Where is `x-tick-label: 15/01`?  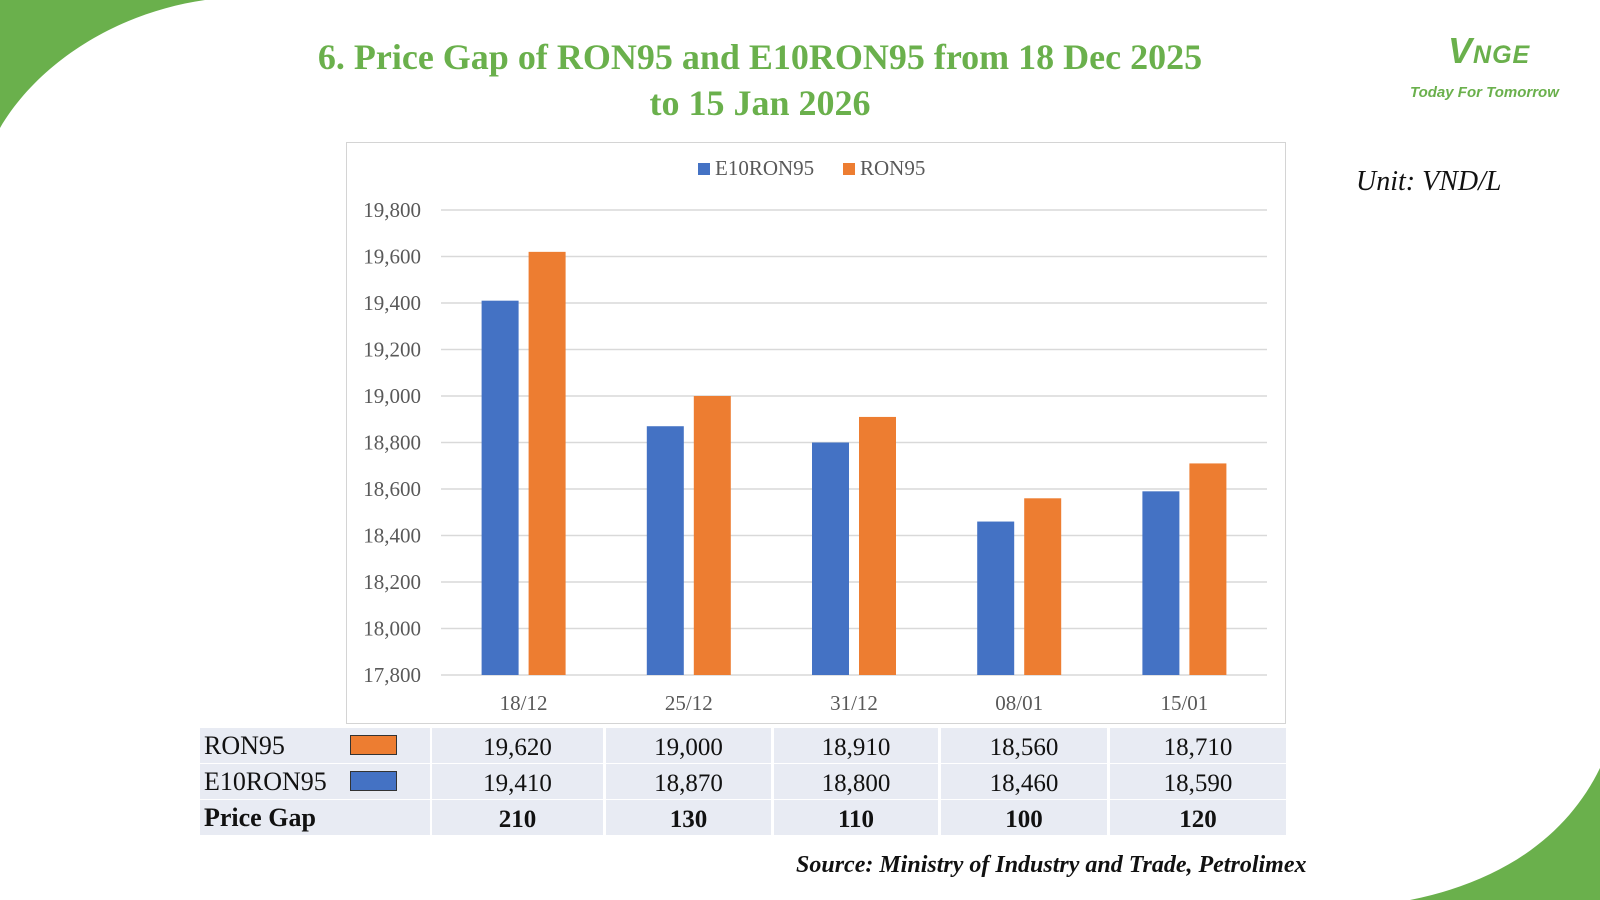 x-tick-label: 15/01 is located at coordinates (1184, 703).